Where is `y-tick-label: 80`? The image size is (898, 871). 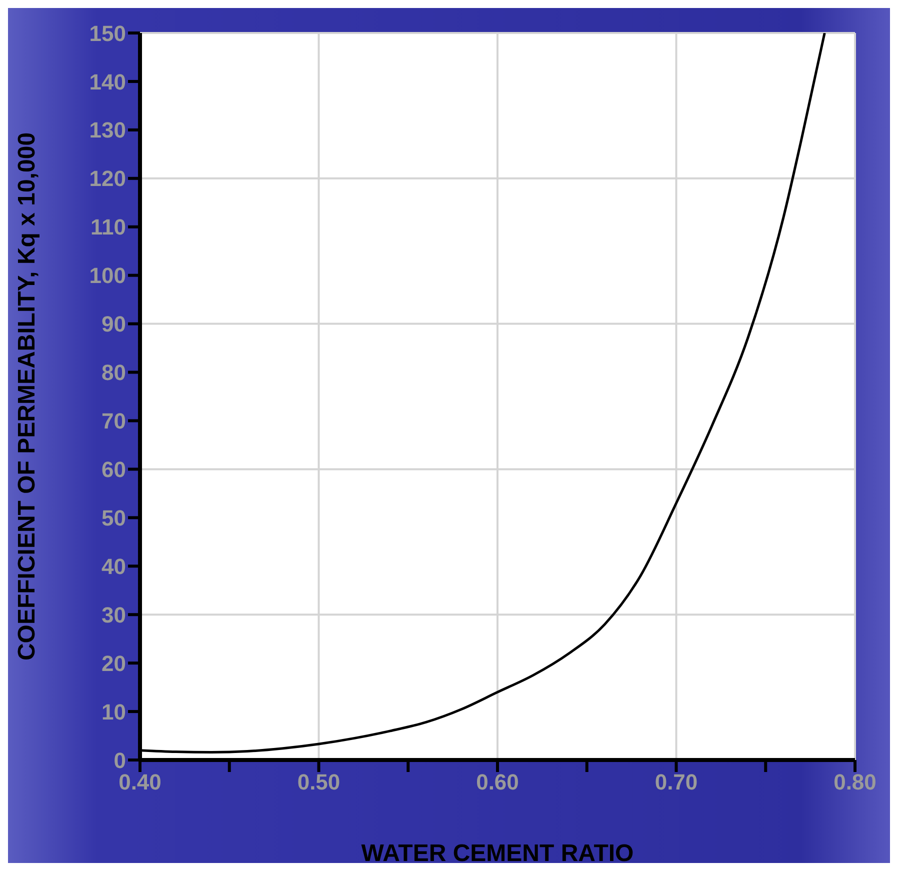
y-tick-label: 80 is located at coordinates (114, 373).